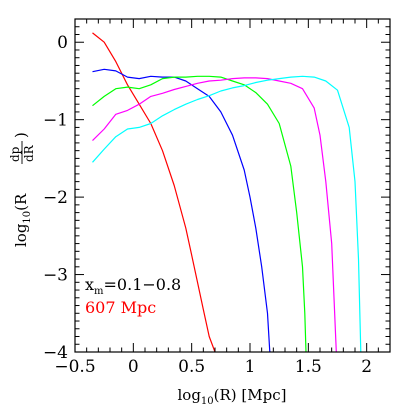  Describe the element at coordinates (74, 367) in the screenshot. I see `x-tick-label: −0.5` at that location.